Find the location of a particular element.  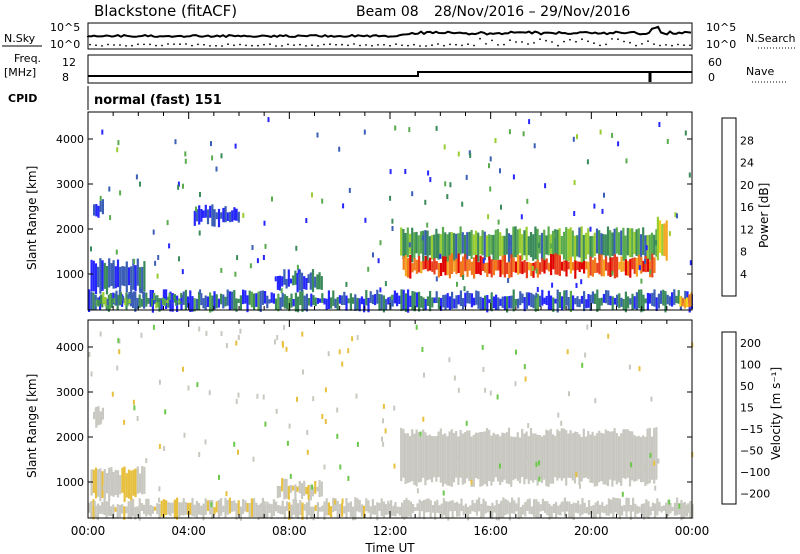

freq-tick-bottom: 8 is located at coordinates (65, 77).